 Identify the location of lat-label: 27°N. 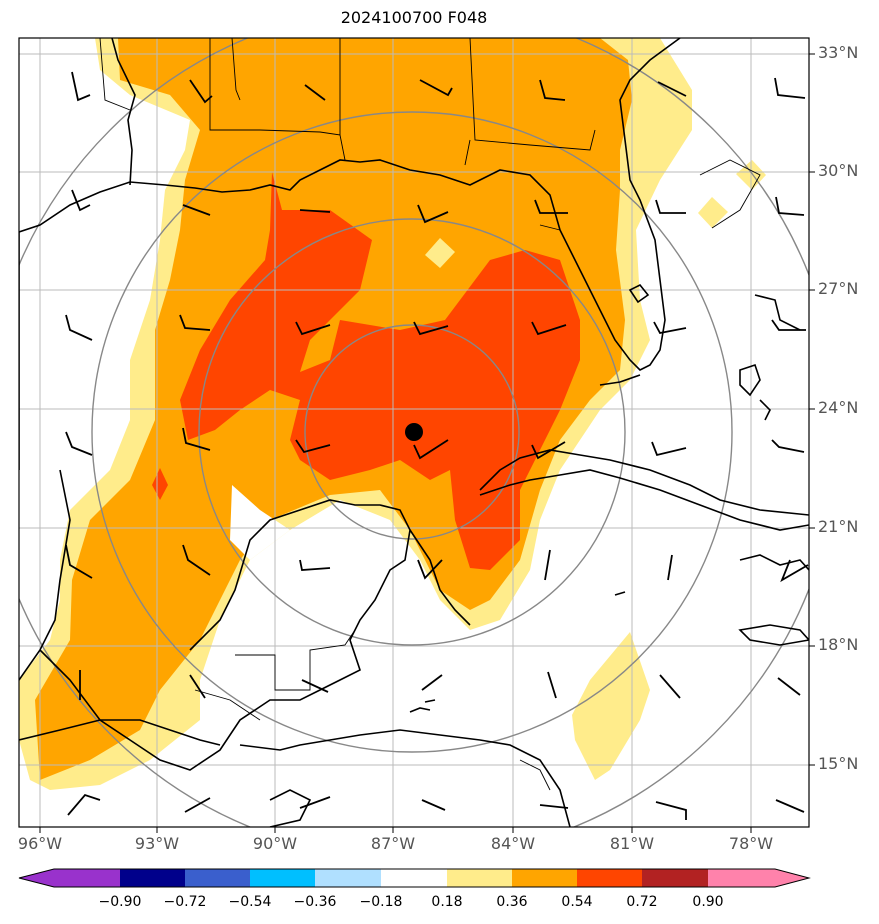
(838, 288).